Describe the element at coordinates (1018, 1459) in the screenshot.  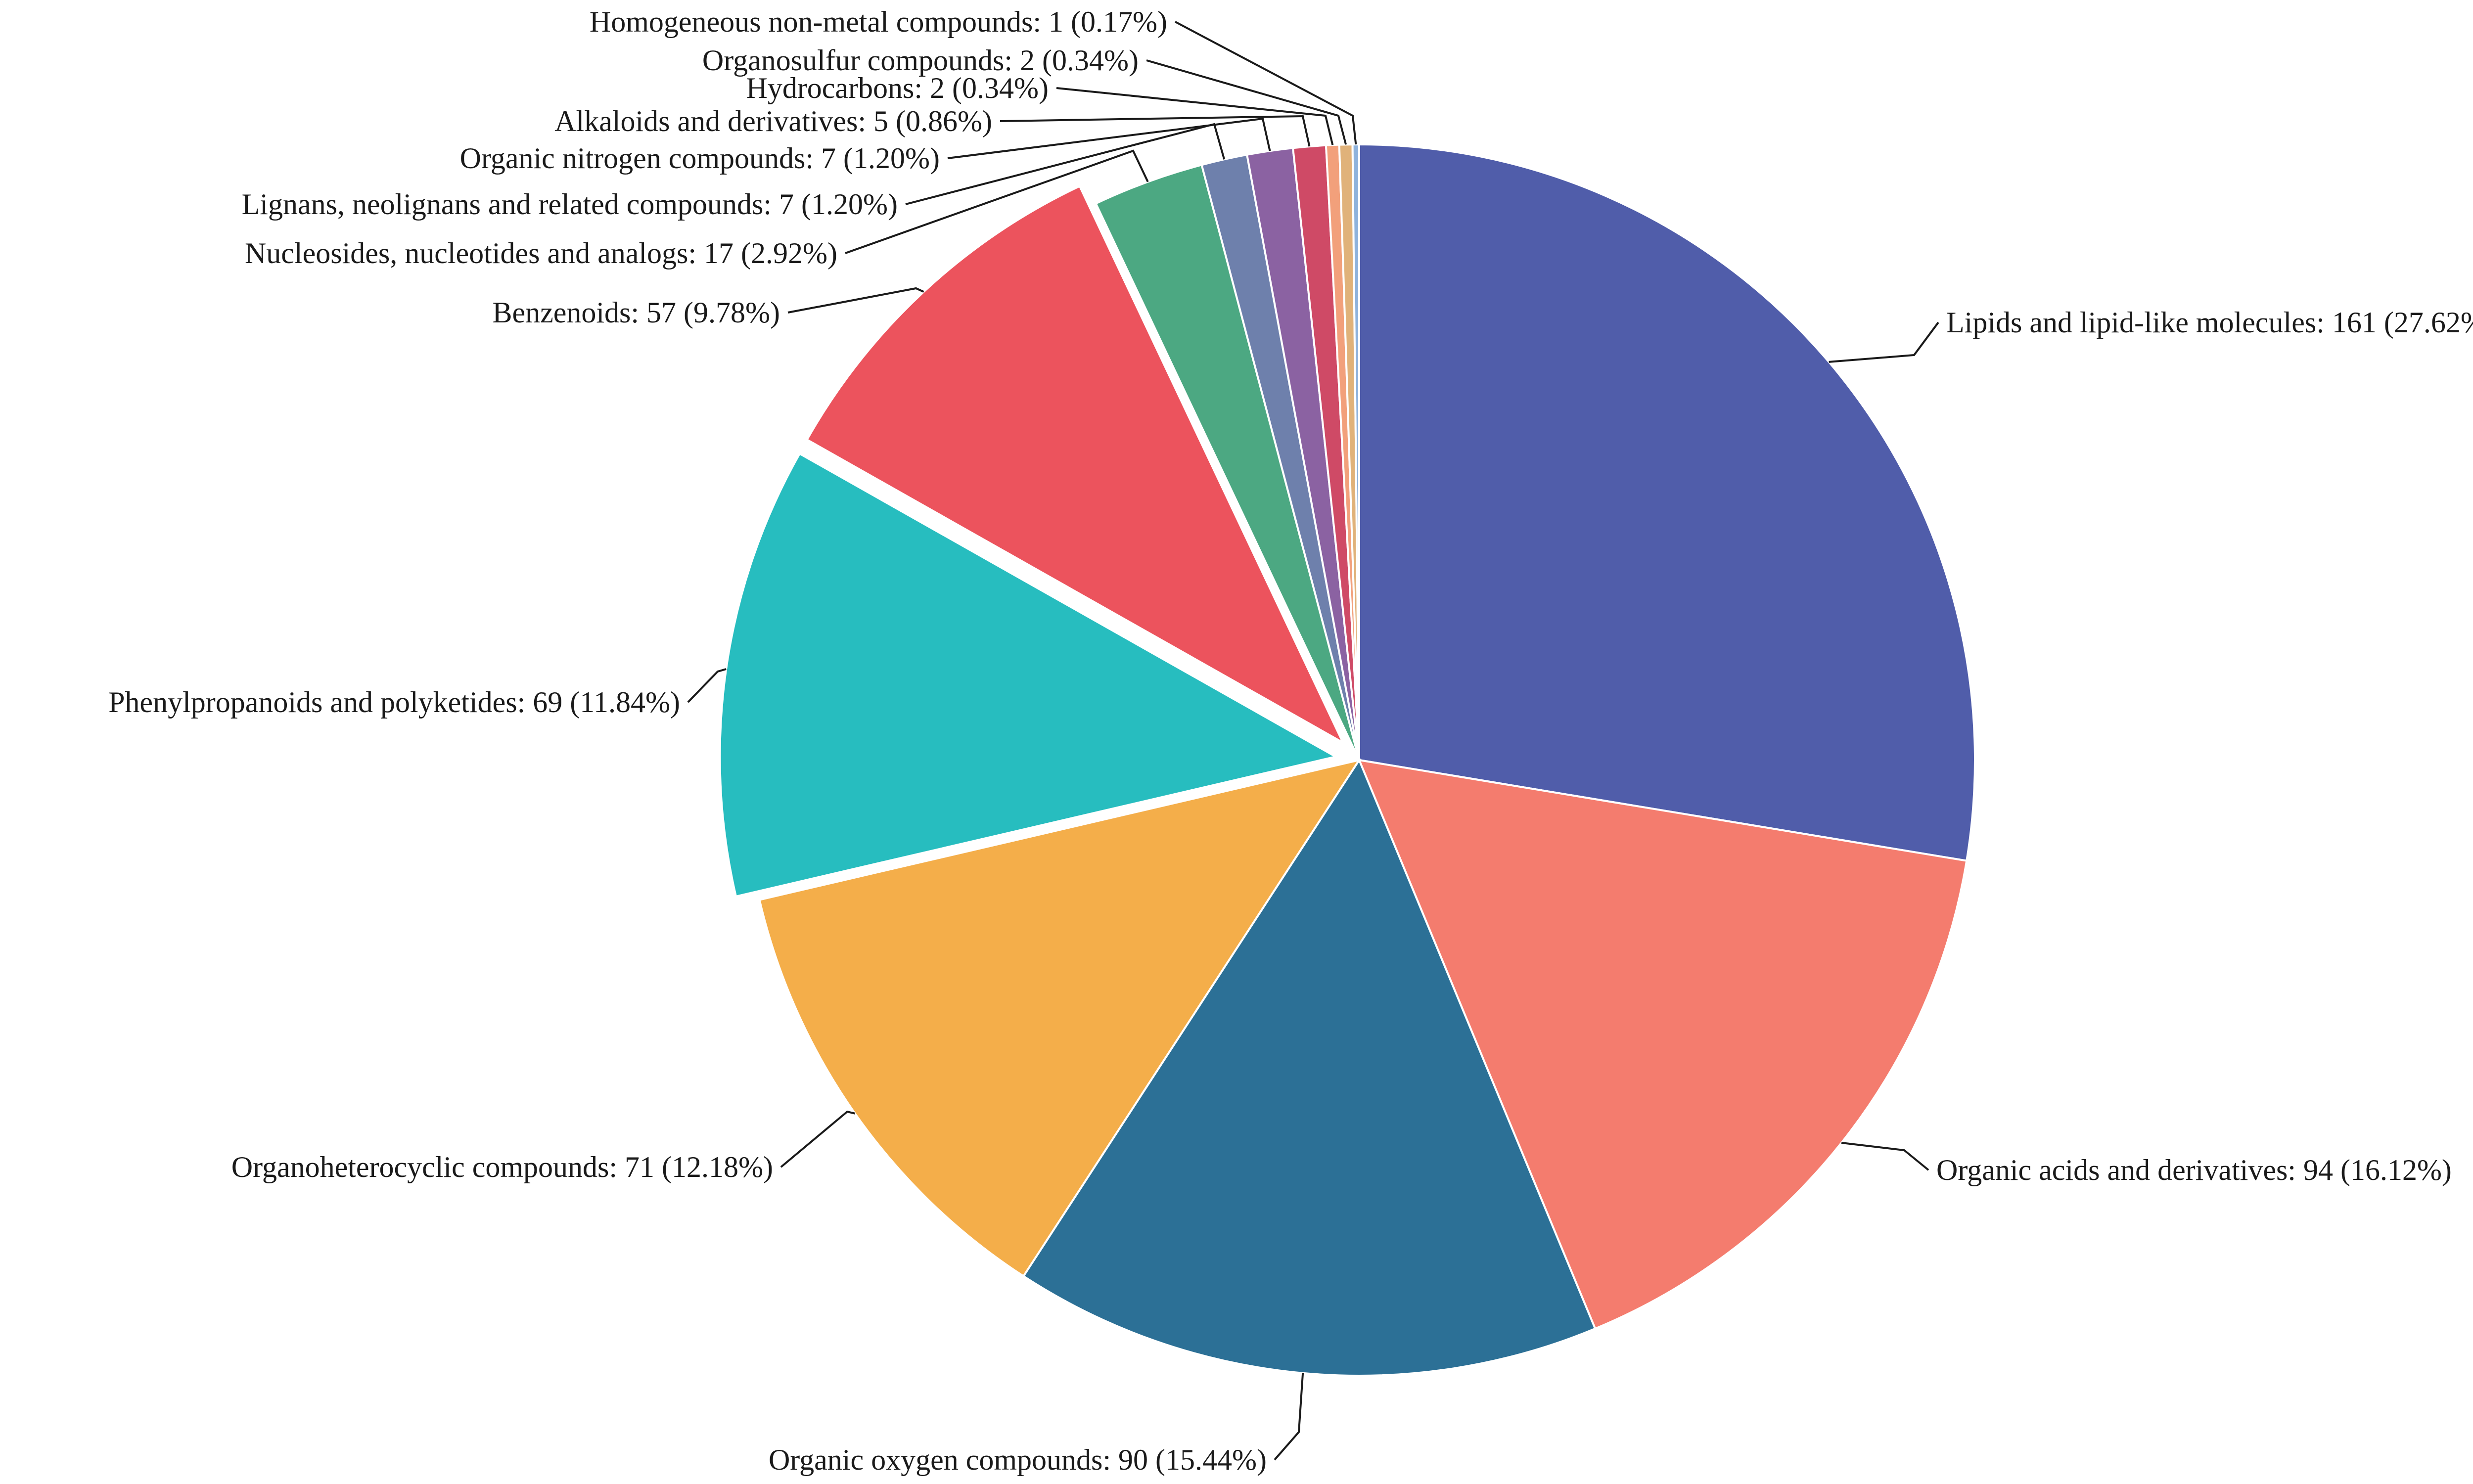
I see `slice-label: Organic oxygen compounds: 90 (15.44%)` at that location.